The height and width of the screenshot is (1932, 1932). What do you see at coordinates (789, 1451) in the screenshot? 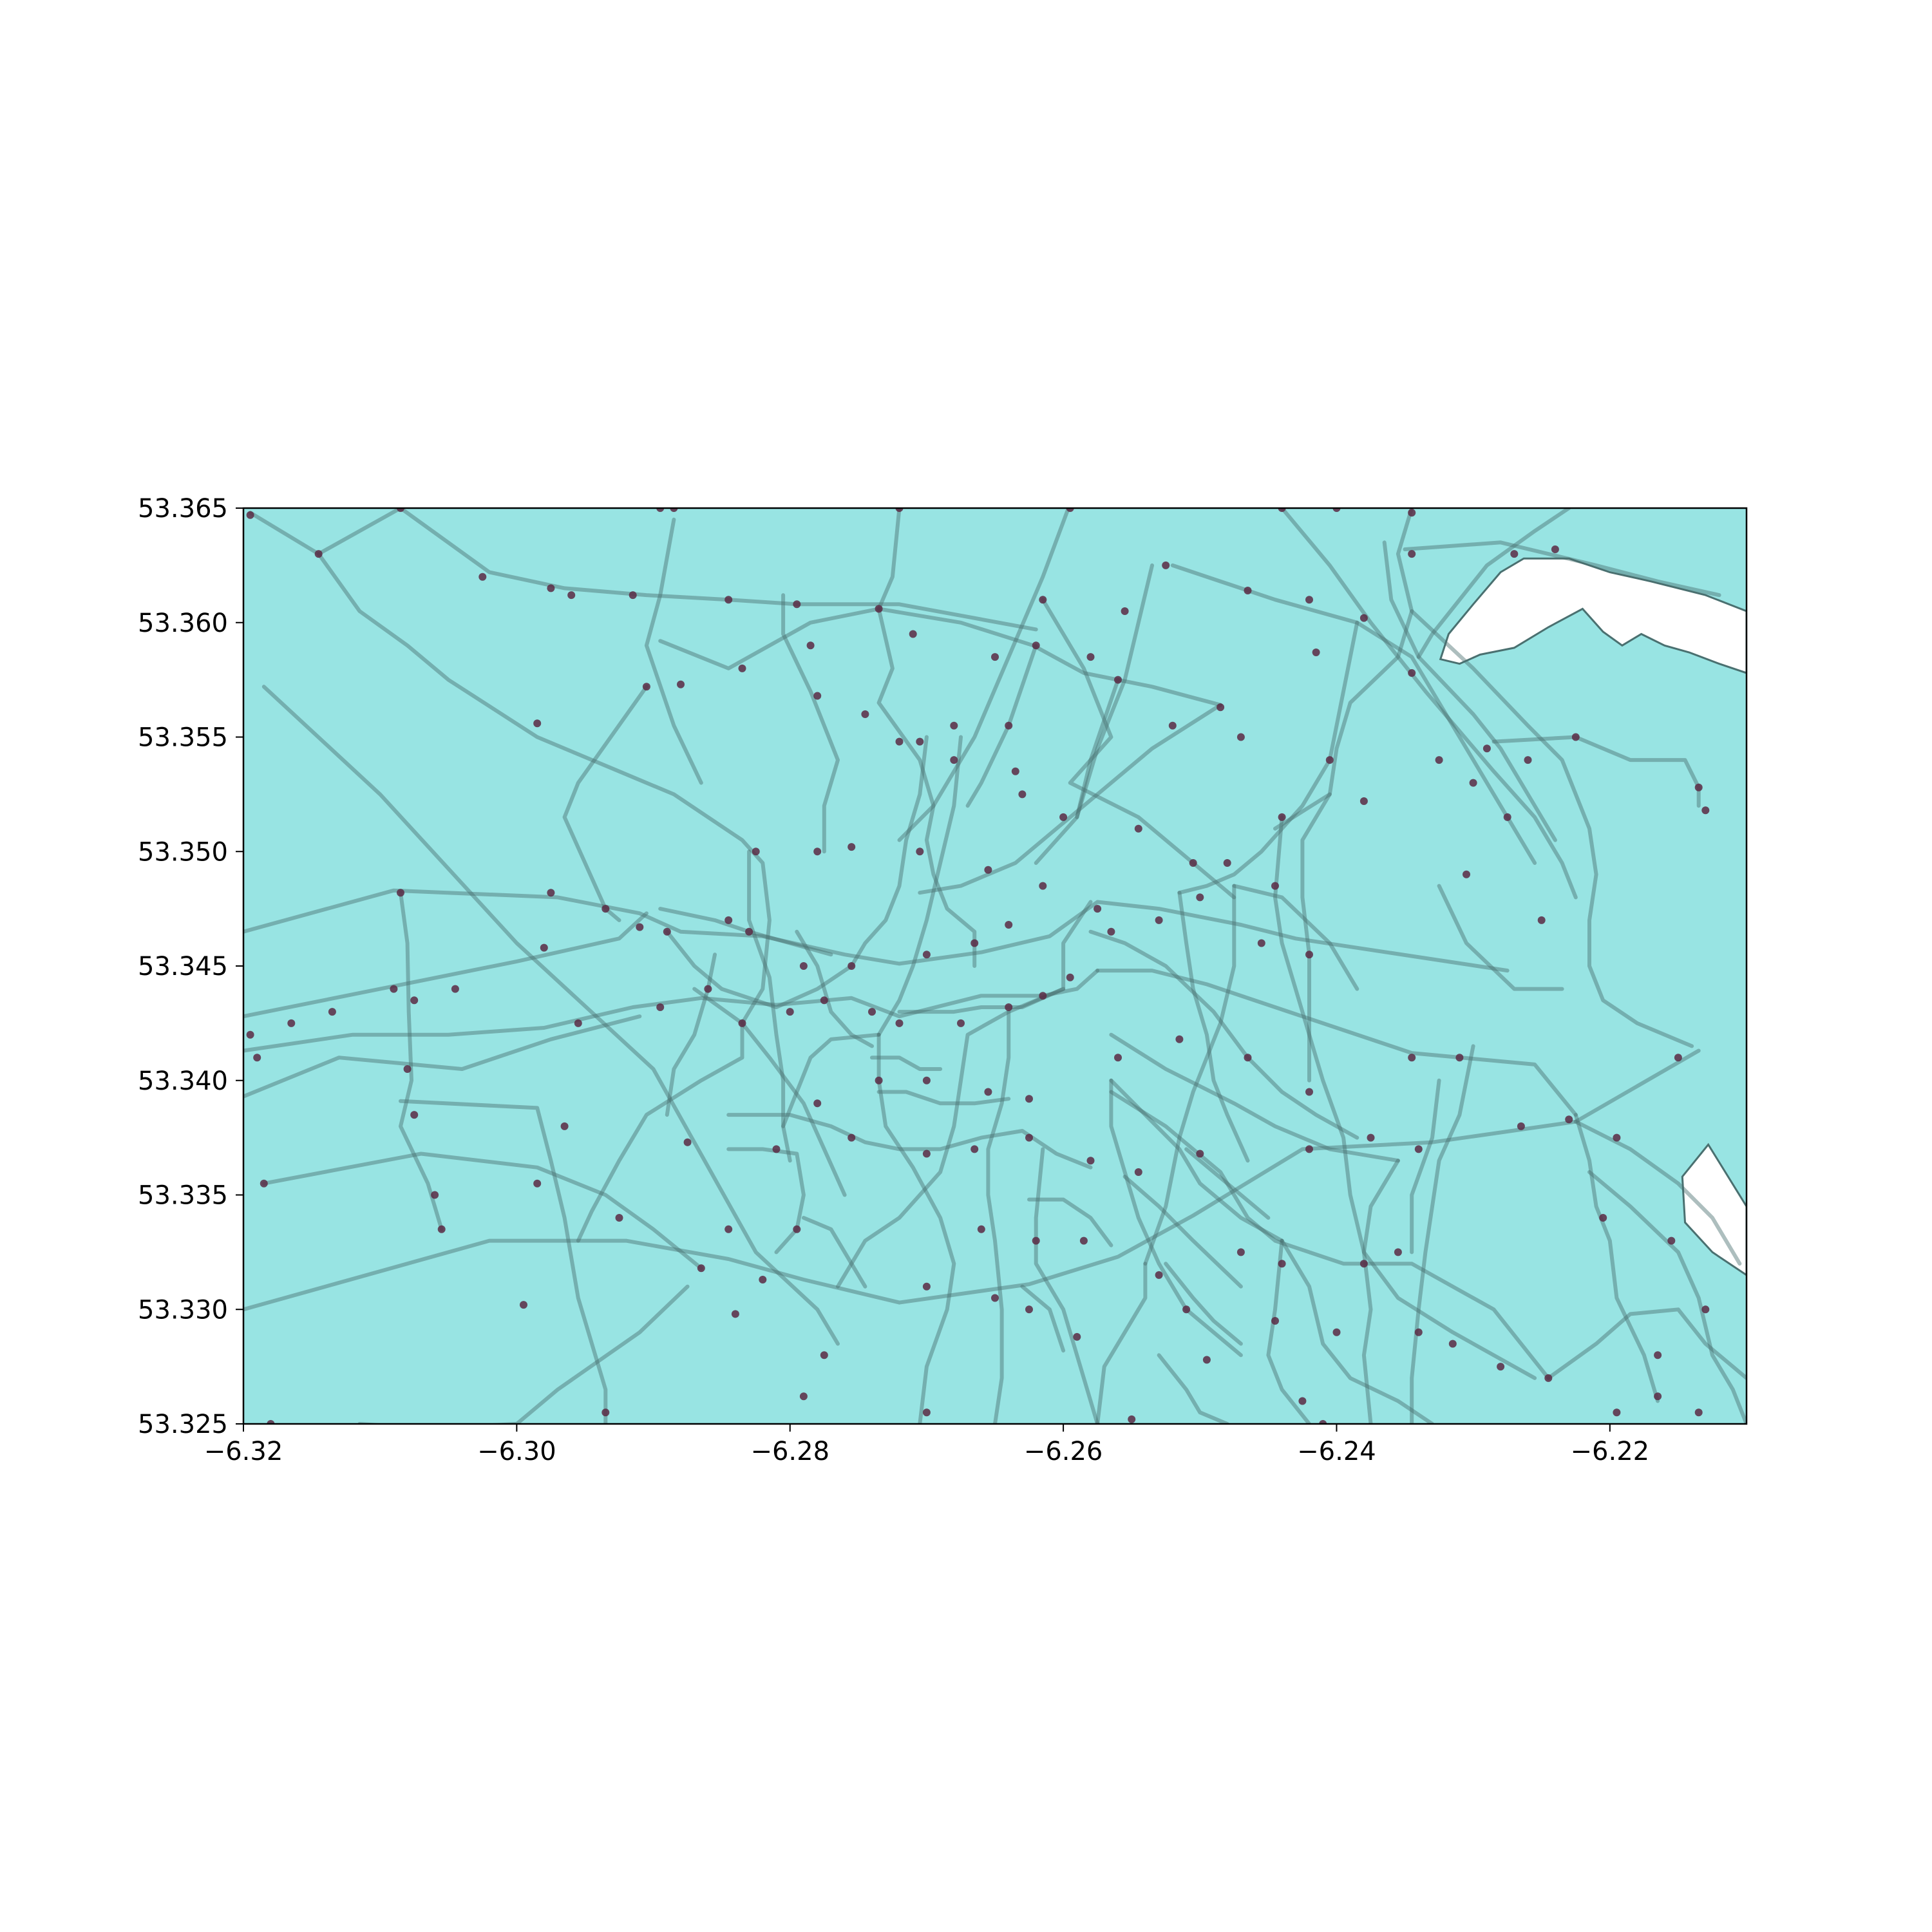
I see `x-tick-label: −6.28` at bounding box center [789, 1451].